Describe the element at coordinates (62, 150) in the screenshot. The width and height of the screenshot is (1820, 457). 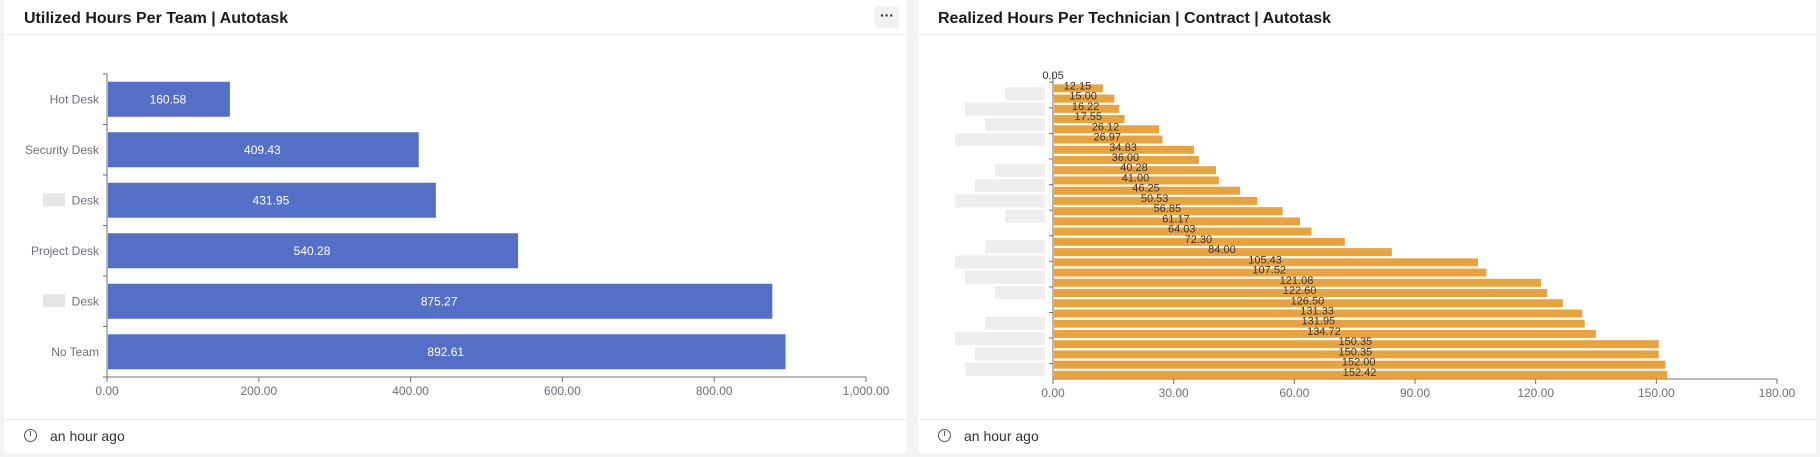
I see `category-label: Security Desk` at that location.